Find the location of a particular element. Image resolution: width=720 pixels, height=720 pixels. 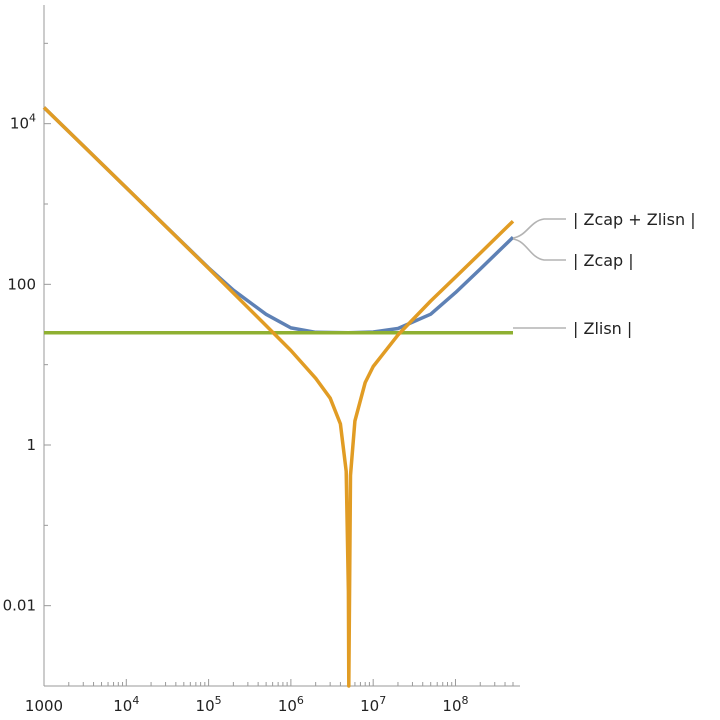

legend-label-zcap-zlisn: | Zcap + Zlisn | is located at coordinates (634, 219).